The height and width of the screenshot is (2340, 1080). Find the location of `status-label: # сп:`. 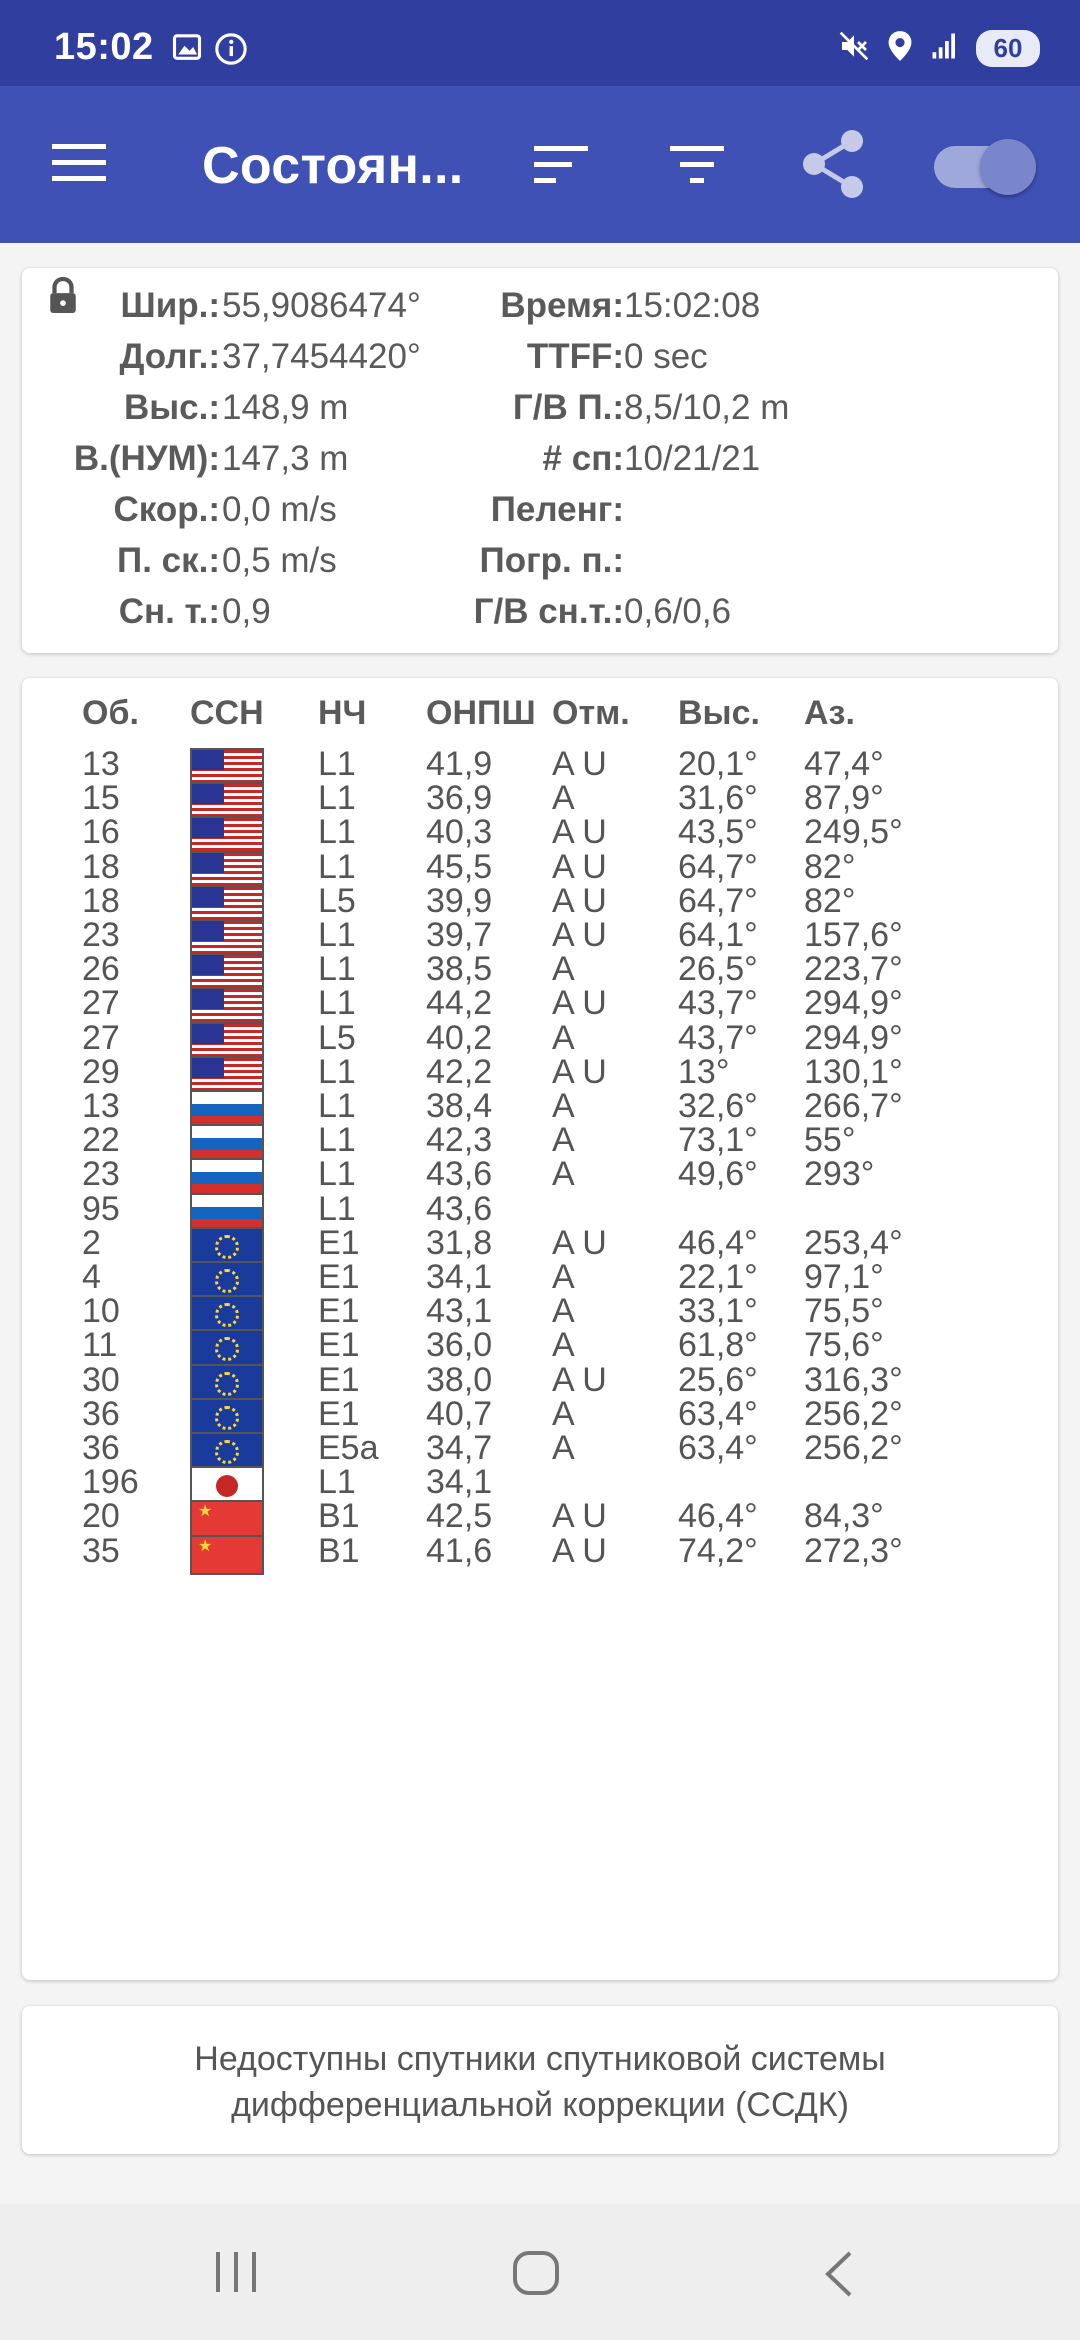

status-label: # сп: is located at coordinates (583, 458).